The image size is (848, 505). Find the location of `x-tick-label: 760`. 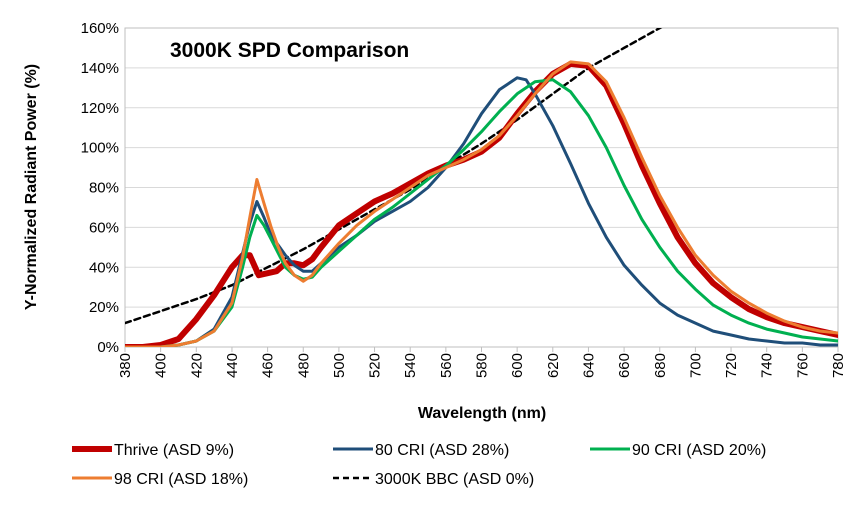

x-tick-label: 760 is located at coordinates (802, 365).